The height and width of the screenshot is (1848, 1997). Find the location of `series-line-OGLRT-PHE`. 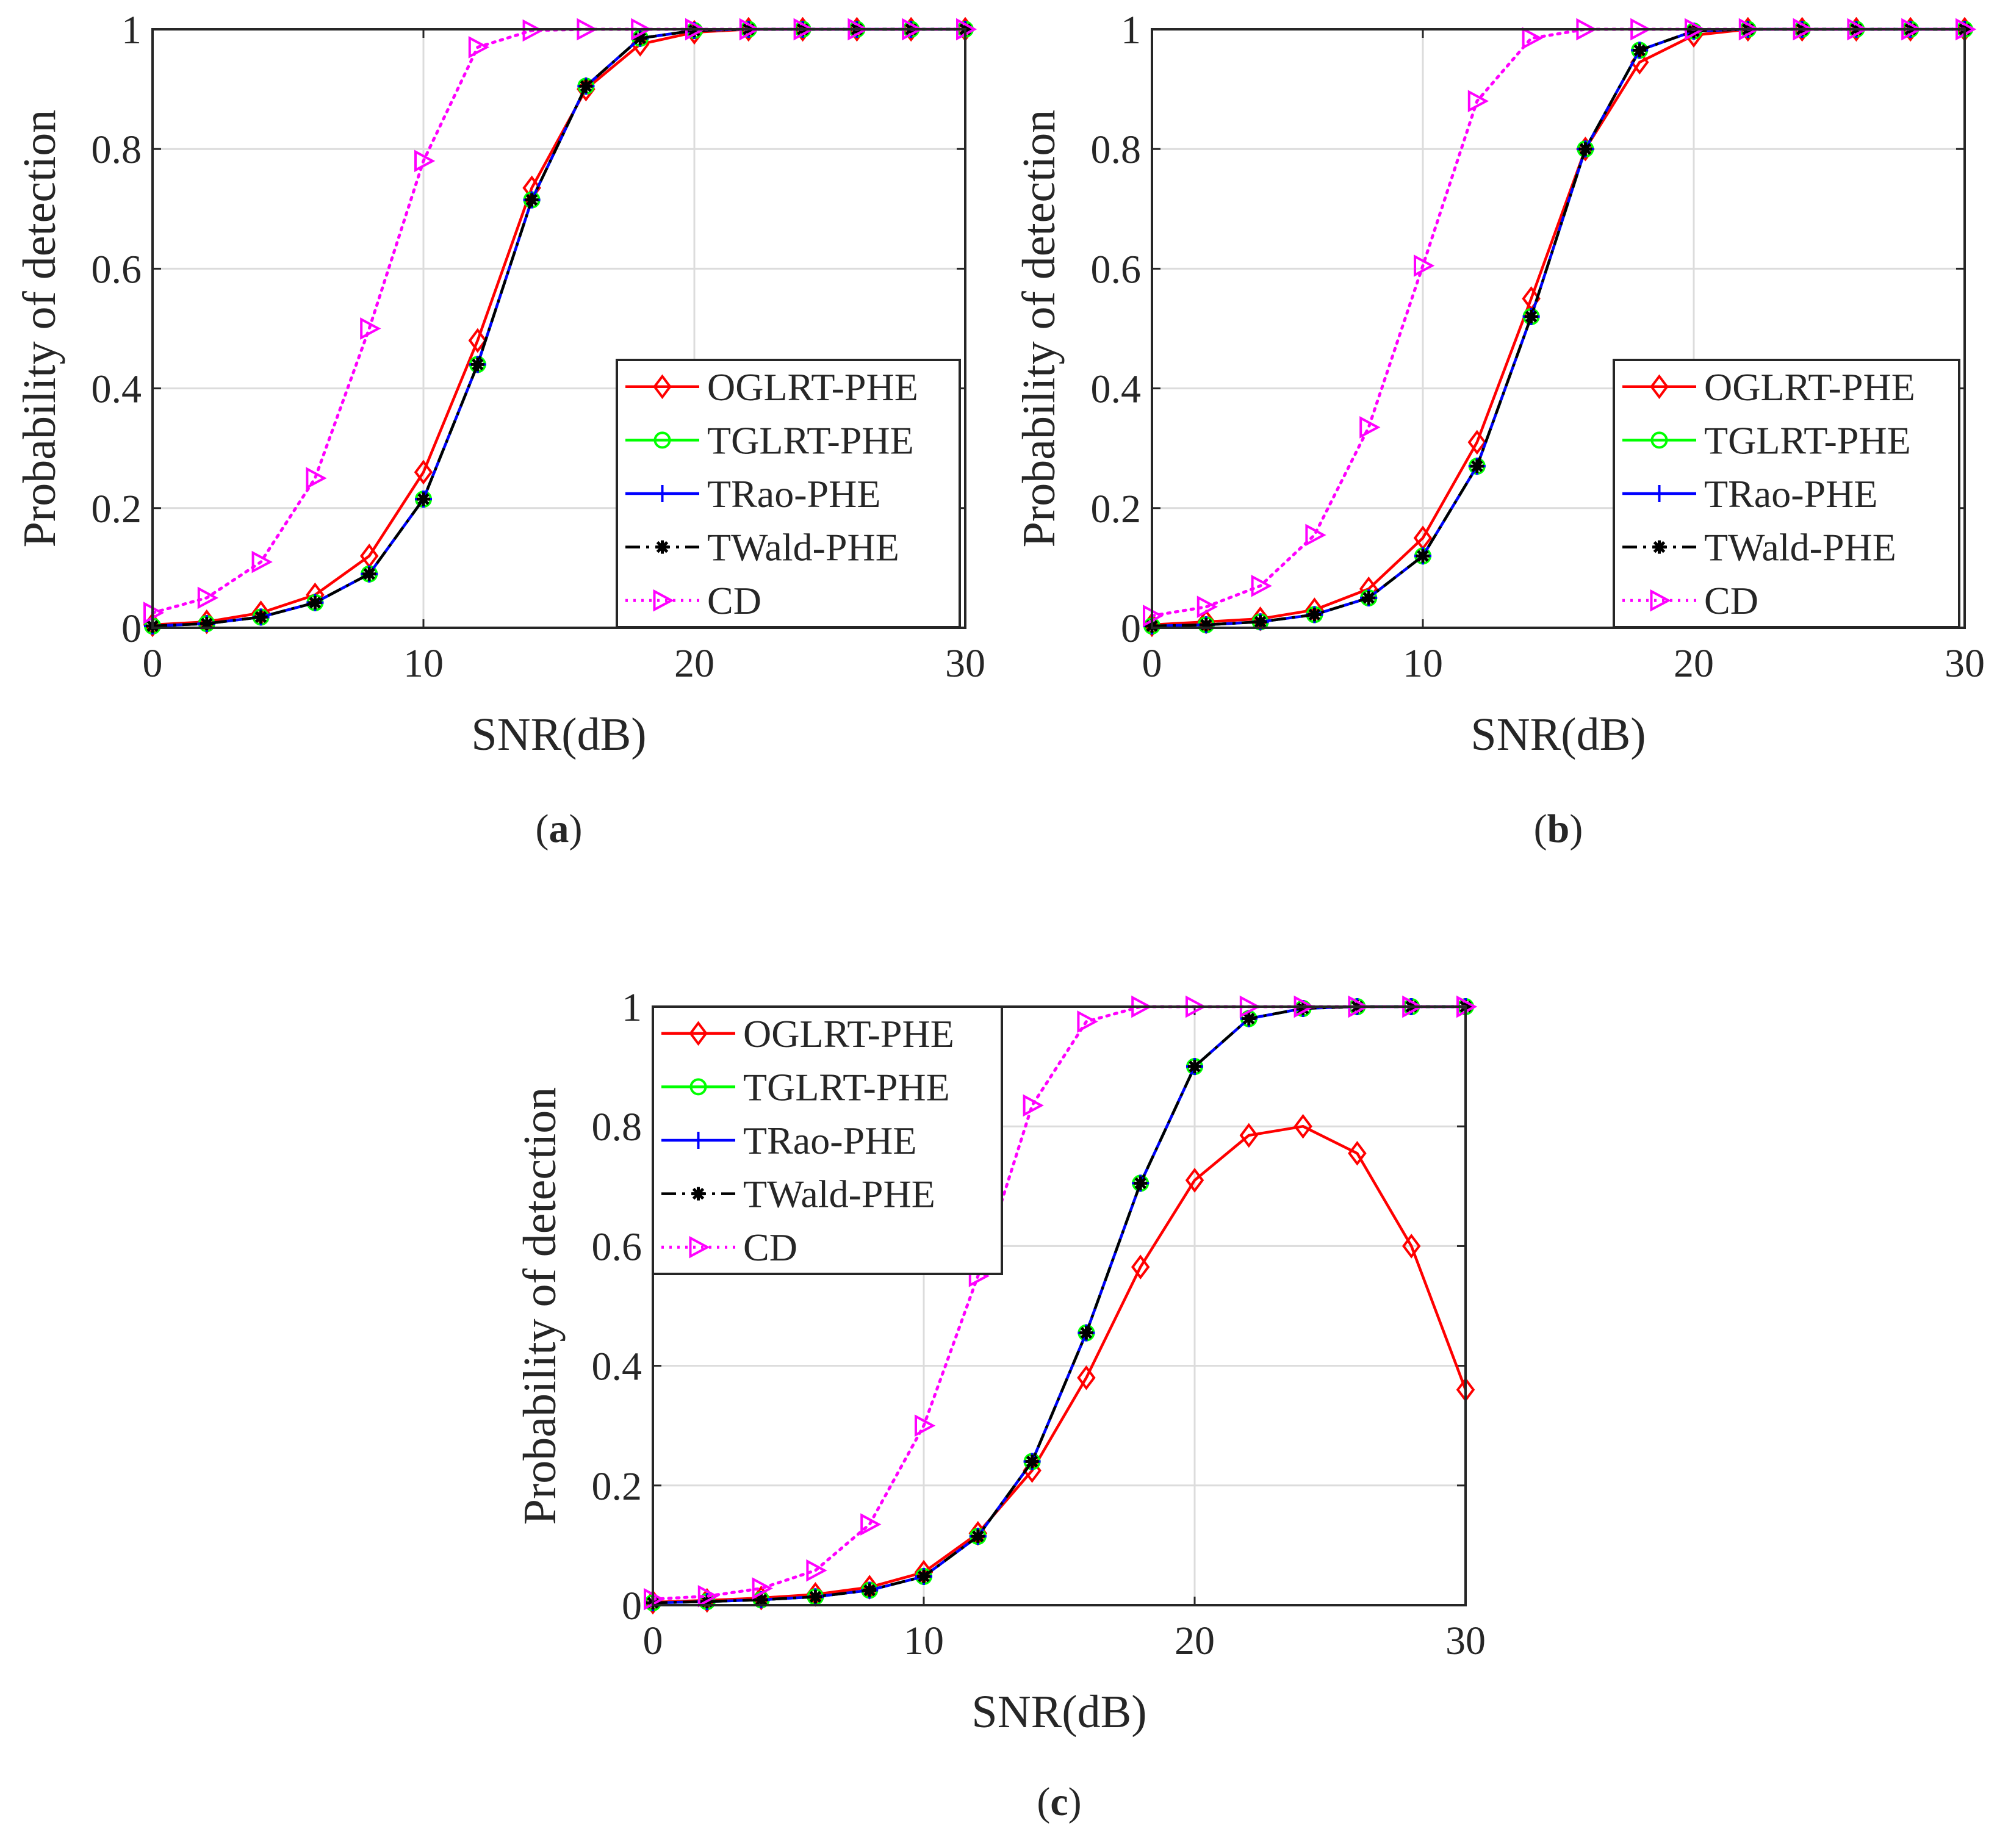

series-line-OGLRT-PHE is located at coordinates (1060, 1364).